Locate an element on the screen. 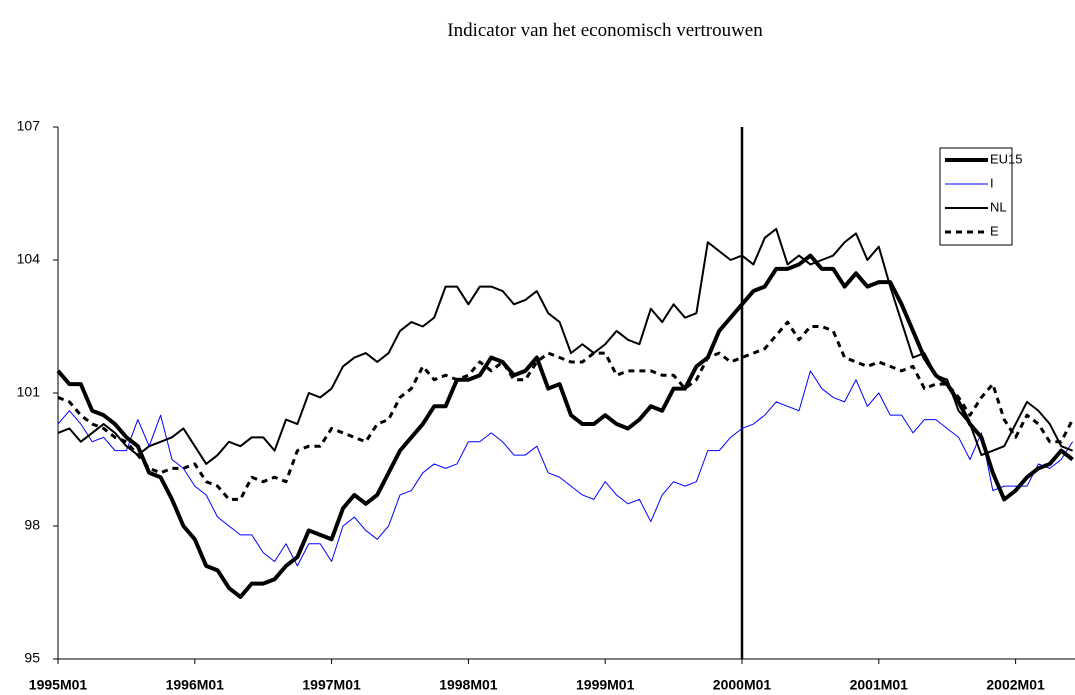  y-tick-label: 95 is located at coordinates (32, 658).